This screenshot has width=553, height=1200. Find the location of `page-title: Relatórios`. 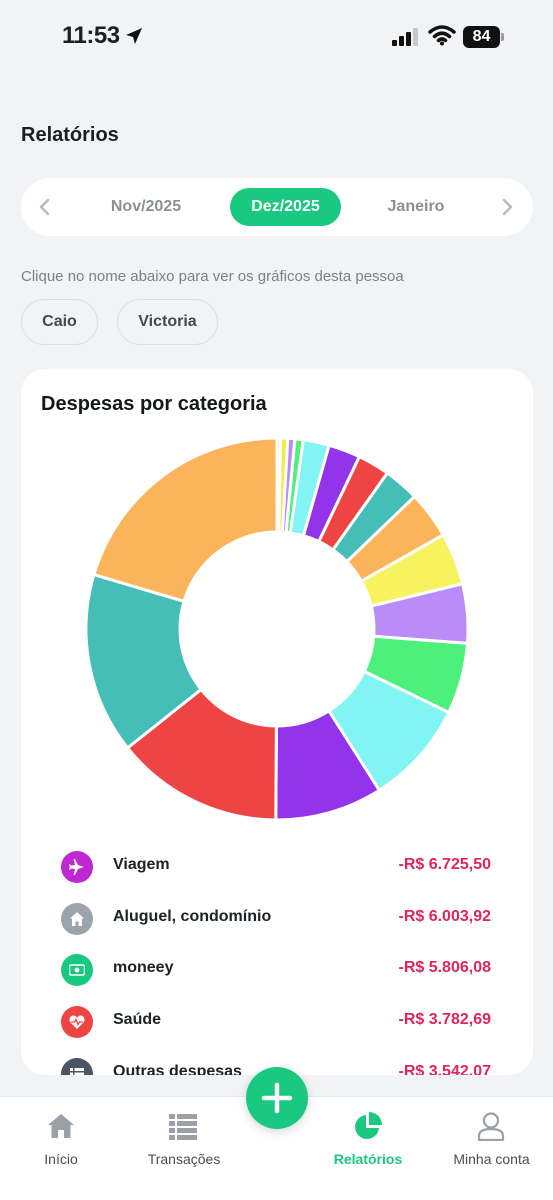

page-title: Relatórios is located at coordinates (70, 135).